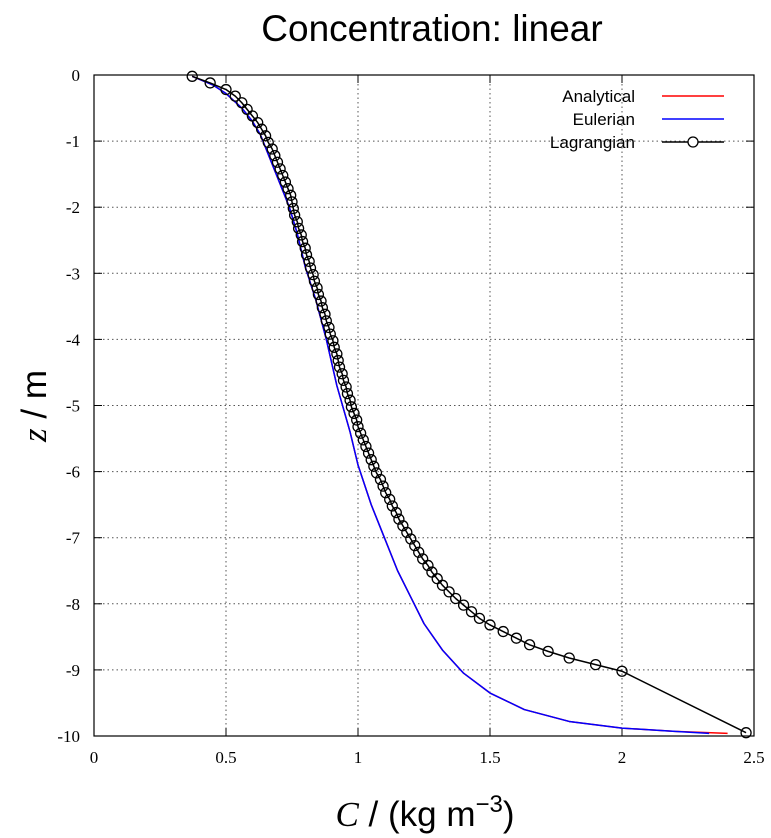 The image size is (771, 838). Describe the element at coordinates (592, 142) in the screenshot. I see `legend-label-lagrangian: Lagrangian` at that location.